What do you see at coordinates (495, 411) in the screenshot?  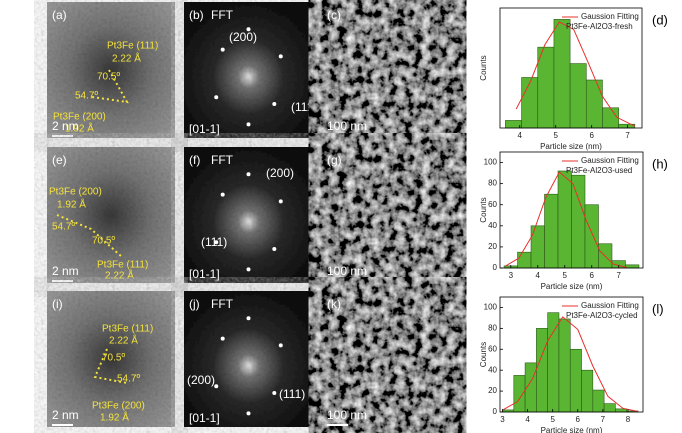 I see `y-tick-label: 0` at bounding box center [495, 411].